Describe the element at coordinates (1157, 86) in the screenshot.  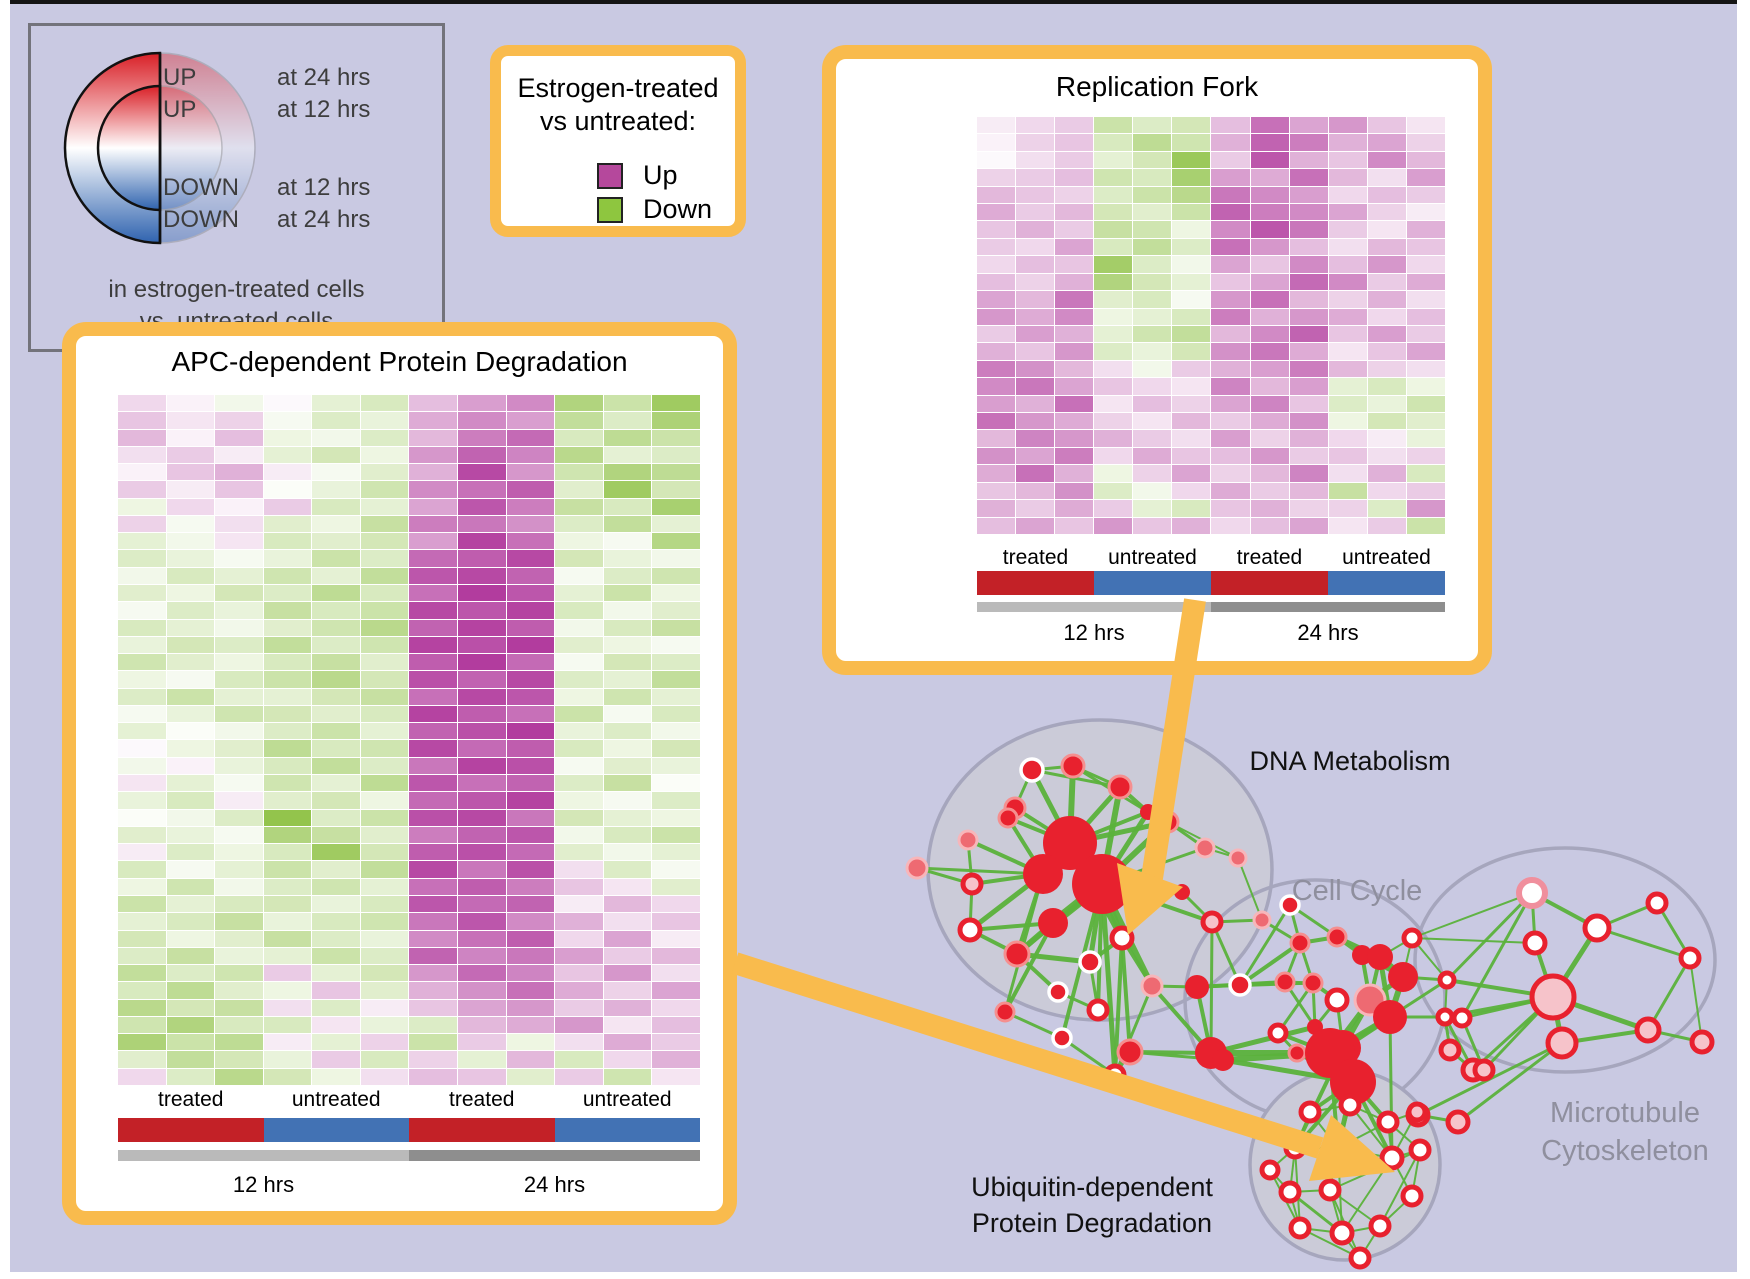
I see `rf-panel-title: Replication Fork` at that location.